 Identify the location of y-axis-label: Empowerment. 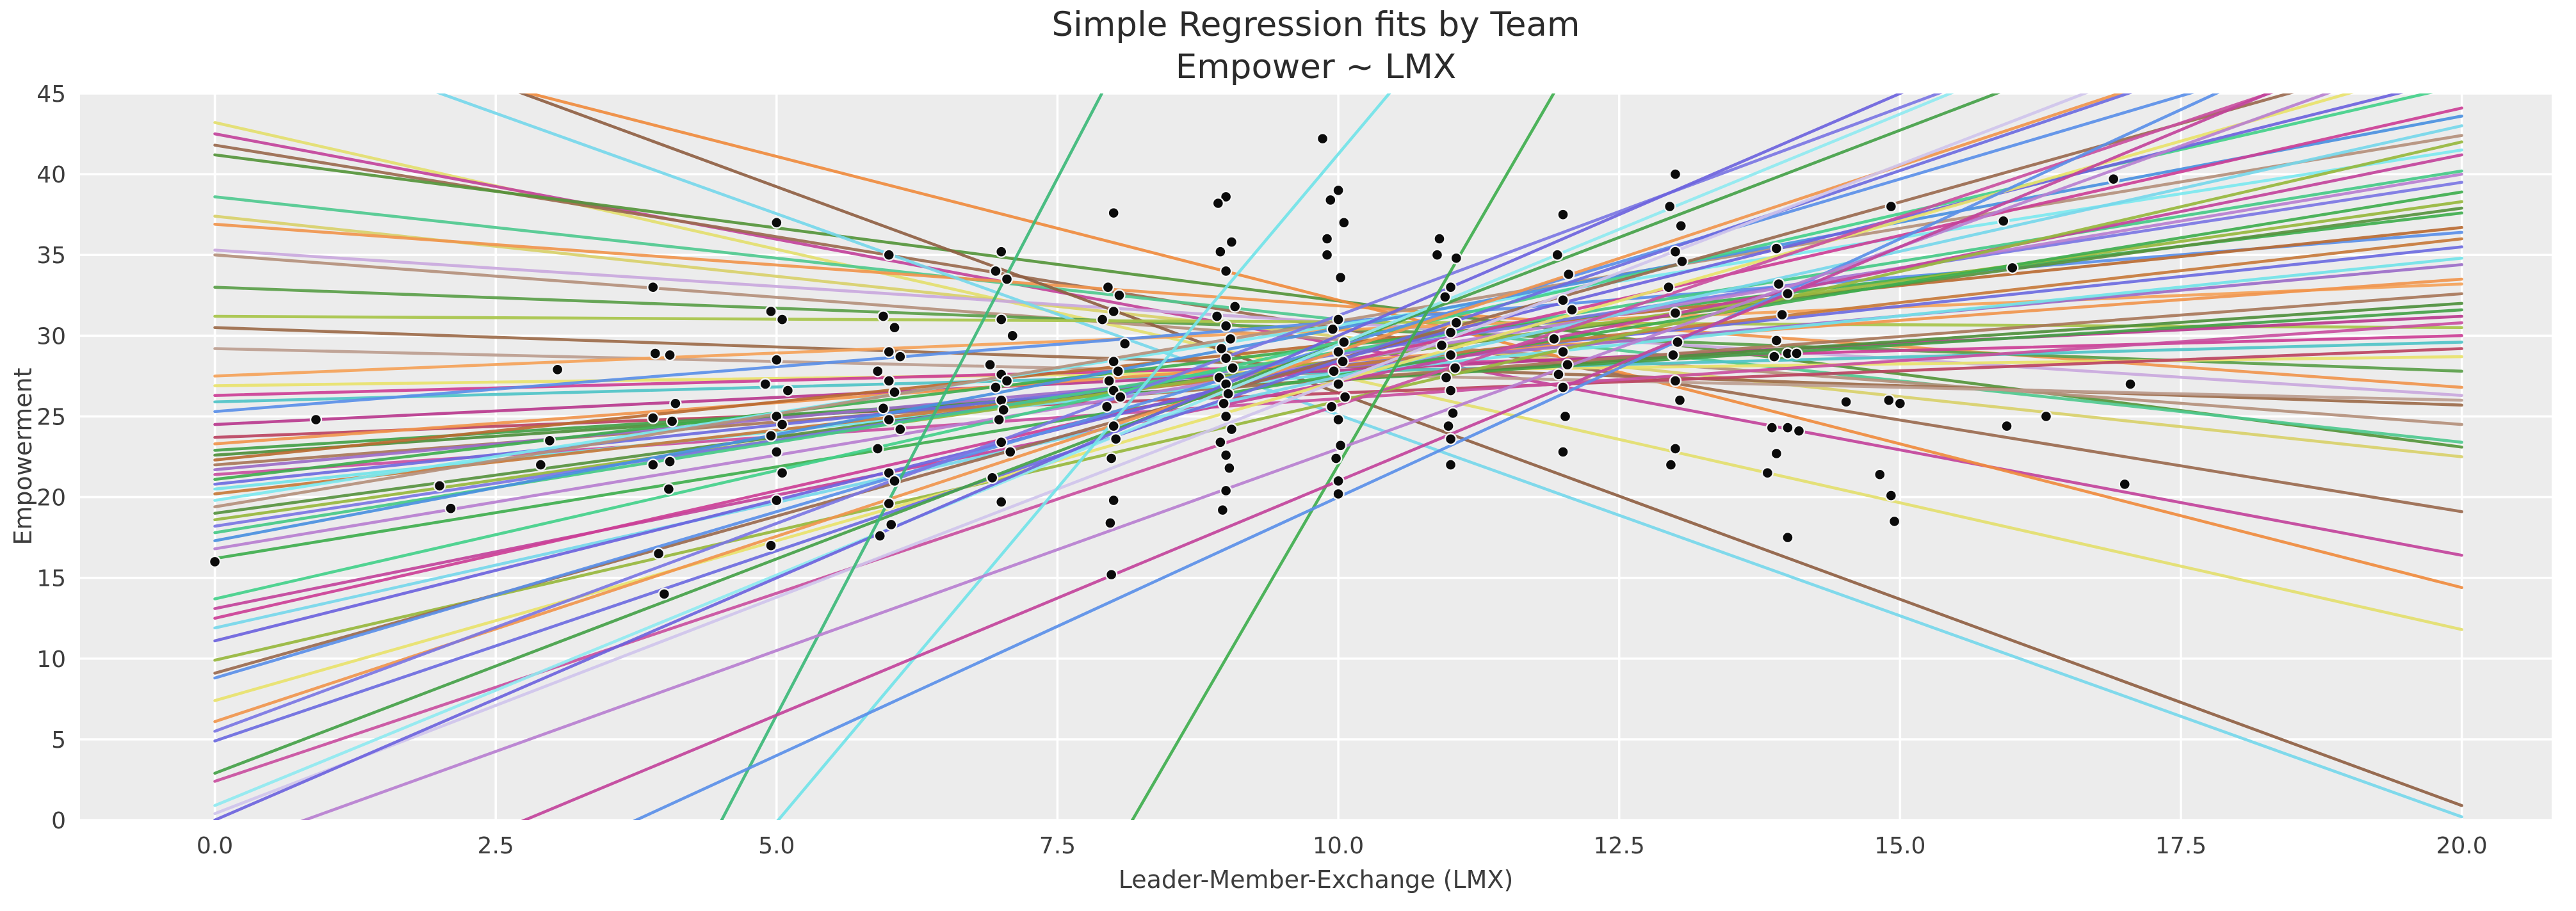
(23, 456).